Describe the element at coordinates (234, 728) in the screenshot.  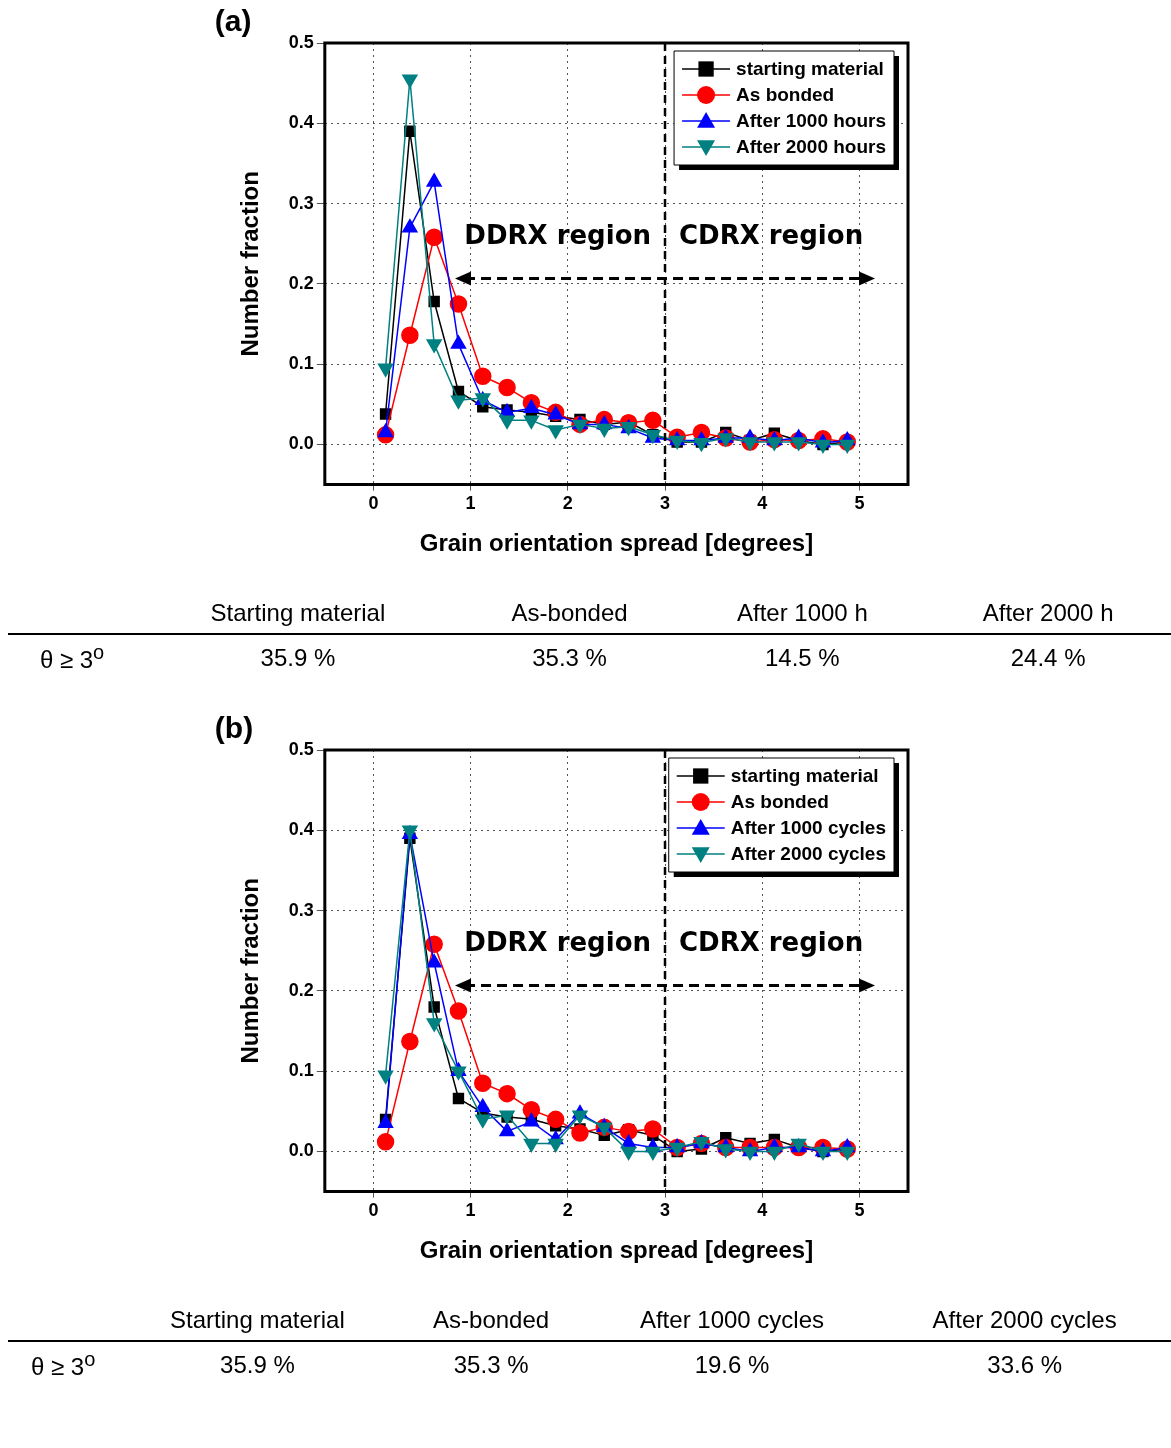
I see `chart-title: (b)` at that location.